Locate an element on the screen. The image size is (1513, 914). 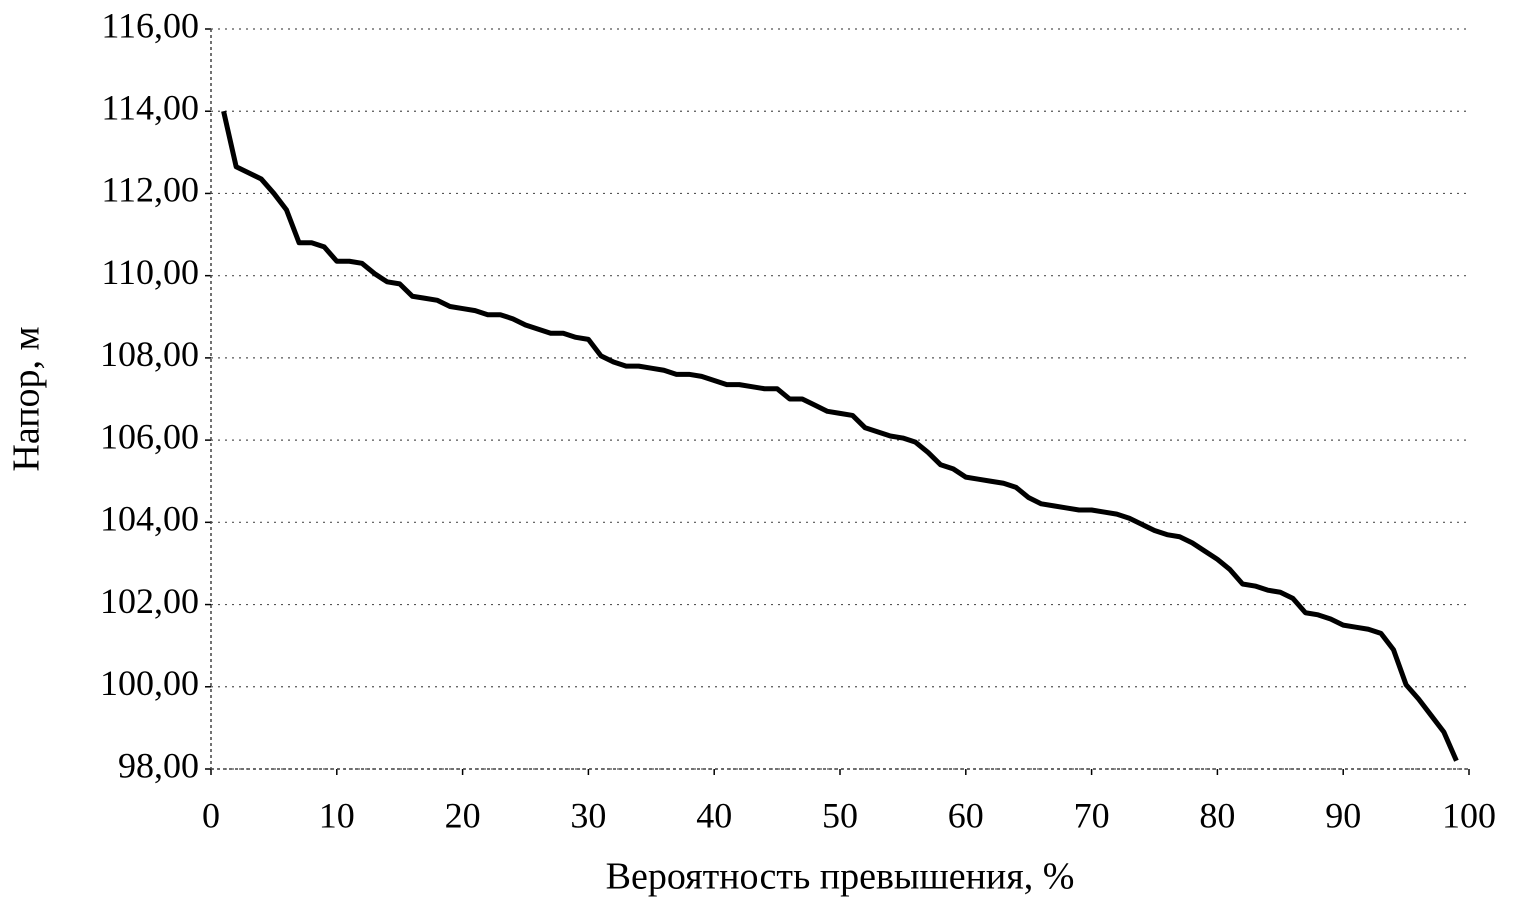
x-tick-label: 70 is located at coordinates (1092, 815).